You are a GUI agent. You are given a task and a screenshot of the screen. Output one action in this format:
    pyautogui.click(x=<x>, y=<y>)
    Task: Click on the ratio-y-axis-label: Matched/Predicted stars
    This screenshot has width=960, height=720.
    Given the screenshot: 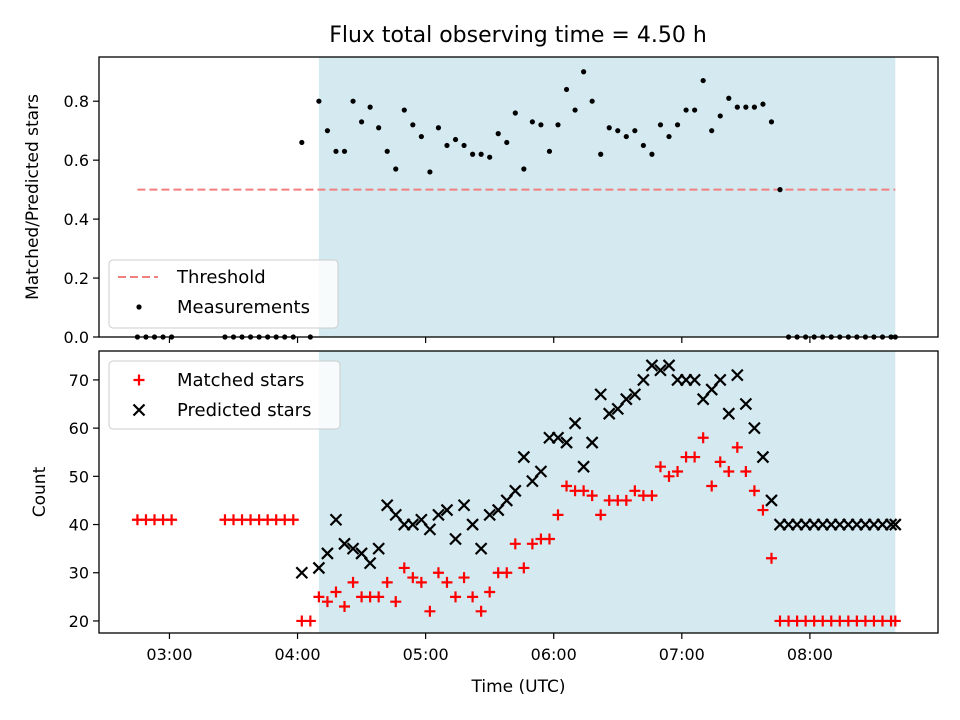 What is the action you would take?
    pyautogui.click(x=33, y=197)
    